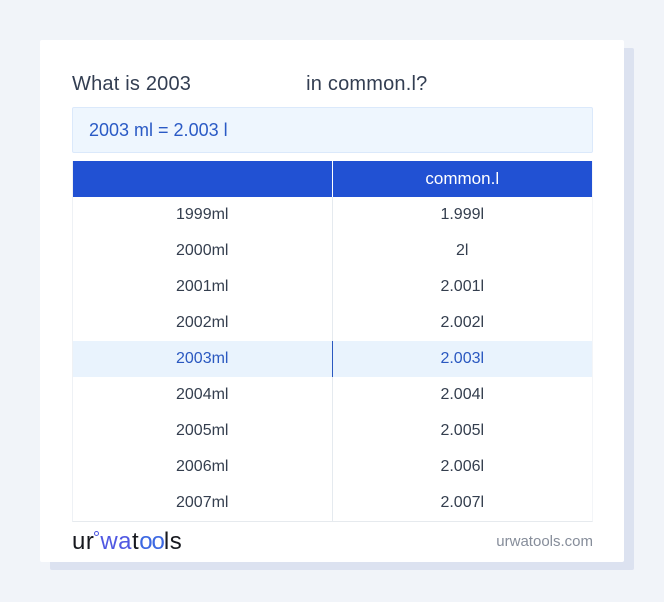 This screenshot has width=664, height=602. What do you see at coordinates (462, 466) in the screenshot?
I see `cell-l: 2.006l` at bounding box center [462, 466].